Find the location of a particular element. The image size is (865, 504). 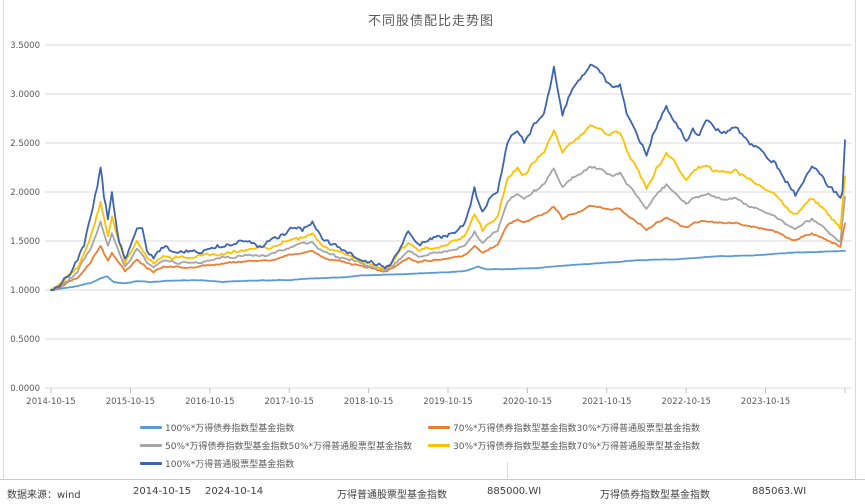

x-tick-label: 2021-10-15 is located at coordinates (606, 402).